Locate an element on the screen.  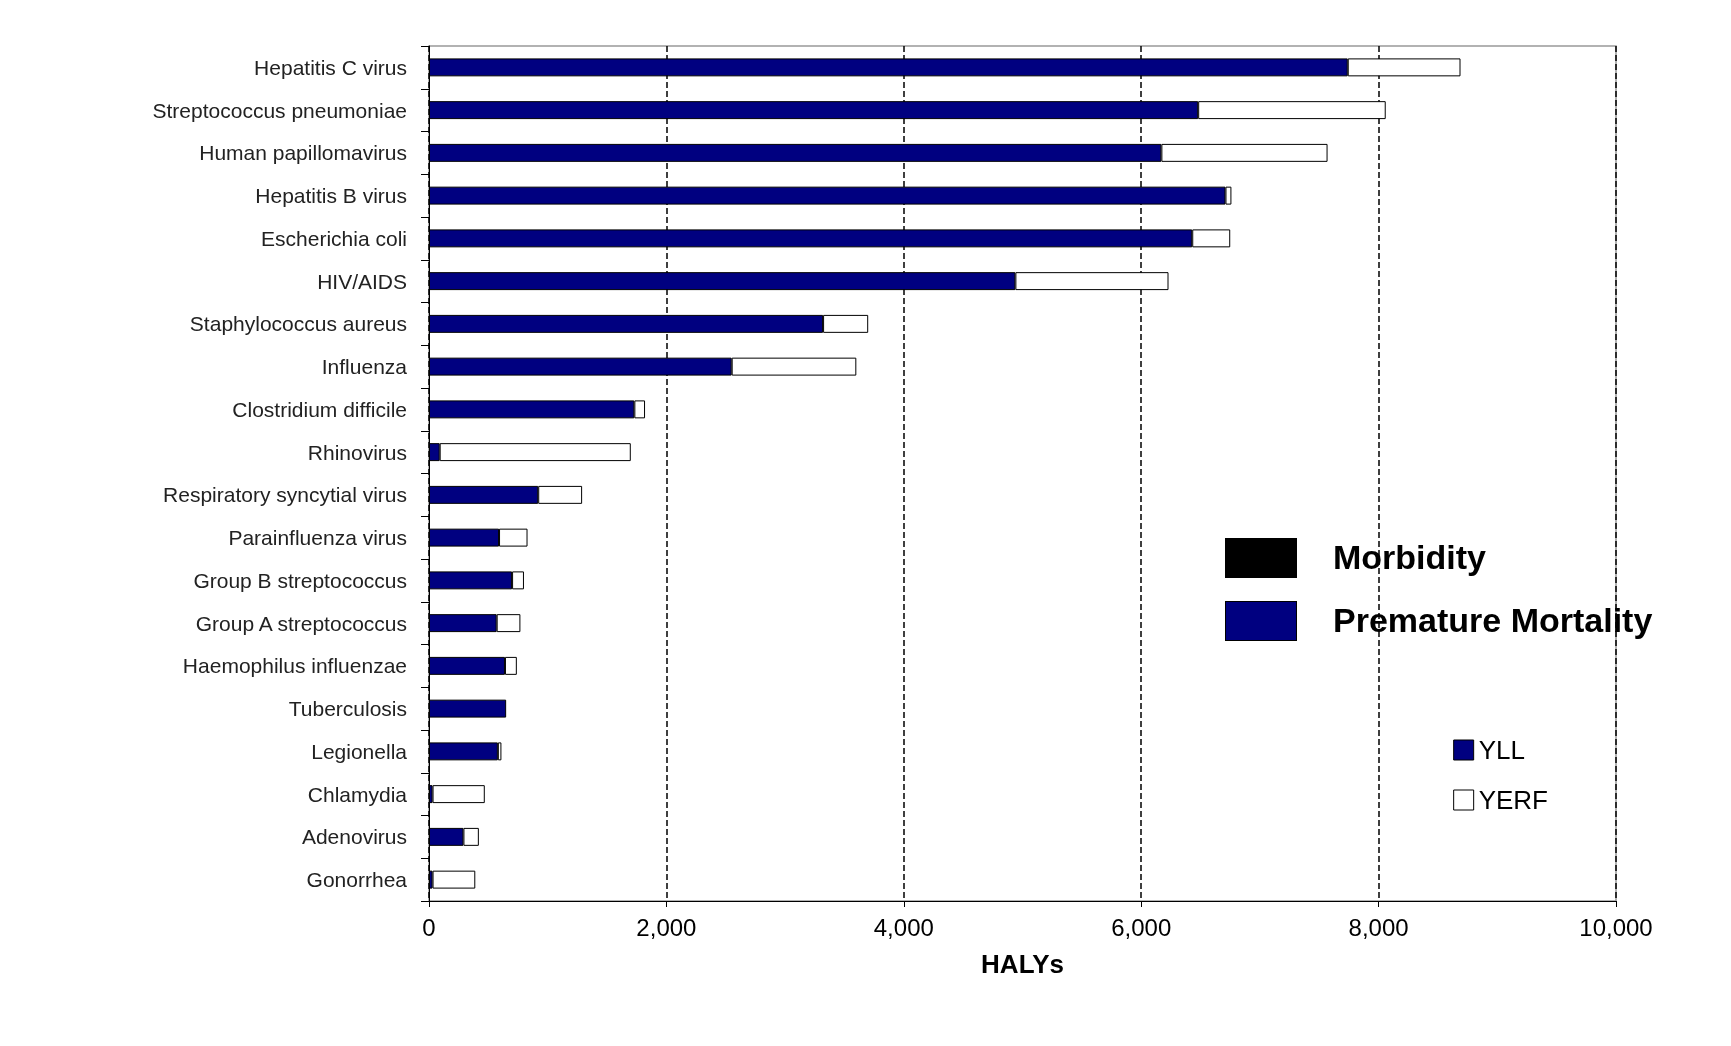
y-tick-label: Staphylococcus aureus is located at coordinates (298, 324).